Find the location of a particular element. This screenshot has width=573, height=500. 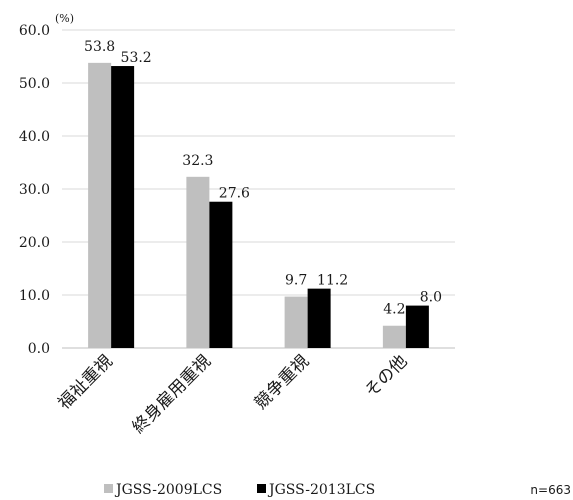

y-unit-label: (%) is located at coordinates (64, 18).